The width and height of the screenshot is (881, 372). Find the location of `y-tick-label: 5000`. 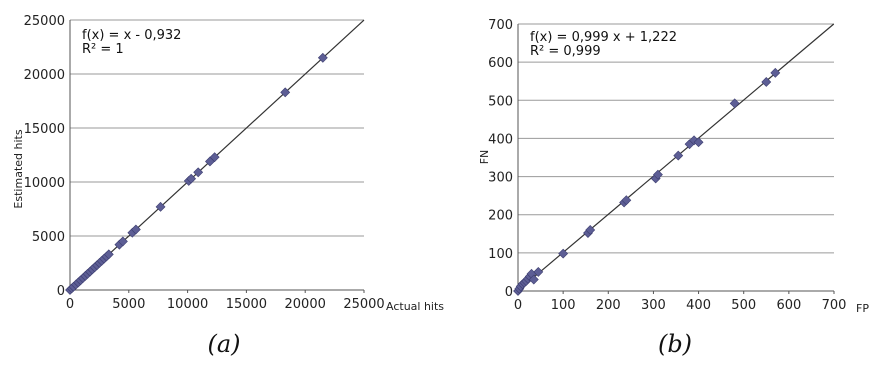

y-tick-label: 5000 is located at coordinates (48, 237).